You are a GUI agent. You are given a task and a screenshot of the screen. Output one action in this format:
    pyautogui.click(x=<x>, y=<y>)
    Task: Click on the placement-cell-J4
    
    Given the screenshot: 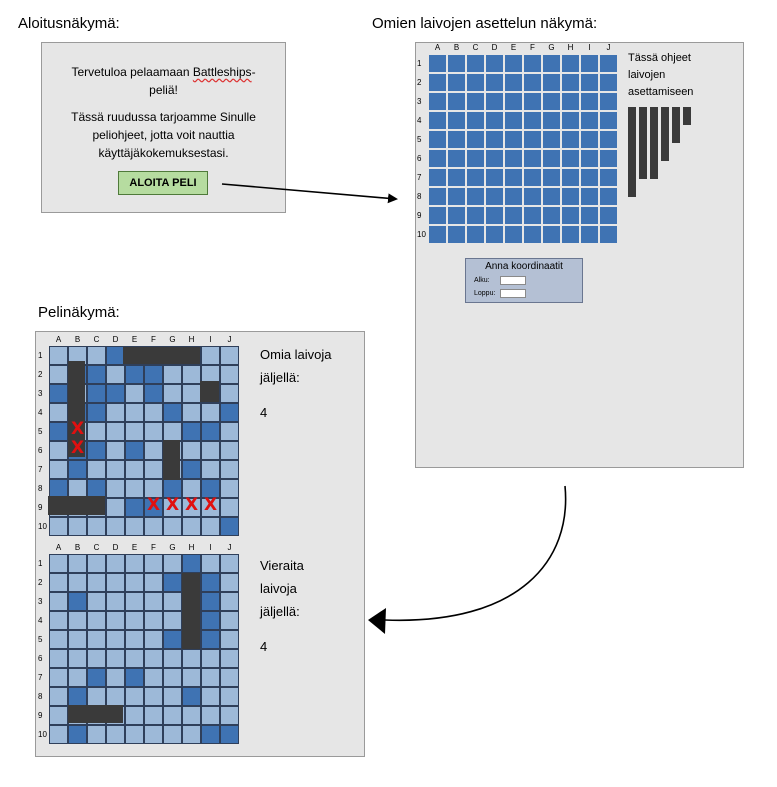 What is the action you would take?
    pyautogui.click(x=608, y=120)
    